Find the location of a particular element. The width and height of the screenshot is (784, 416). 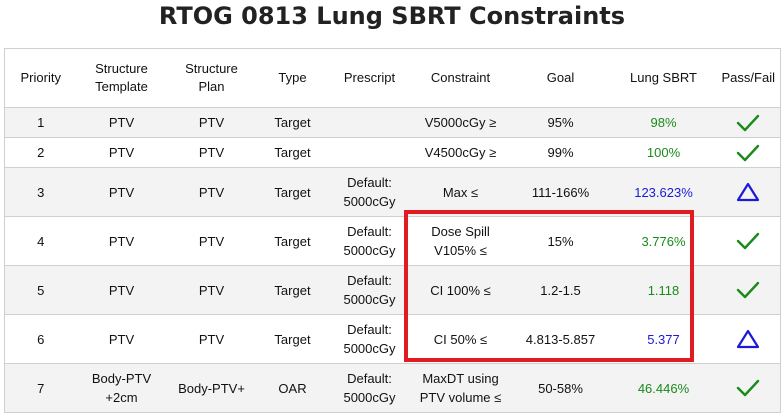

cell-lung-sbrt-value: 98% is located at coordinates (663, 122).